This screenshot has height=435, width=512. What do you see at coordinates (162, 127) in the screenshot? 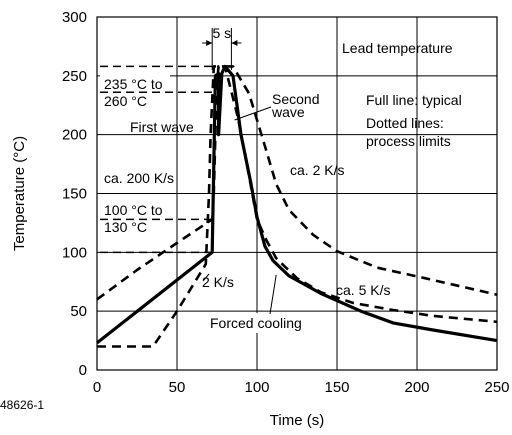
I see `first-wave-label: First wave` at bounding box center [162, 127].